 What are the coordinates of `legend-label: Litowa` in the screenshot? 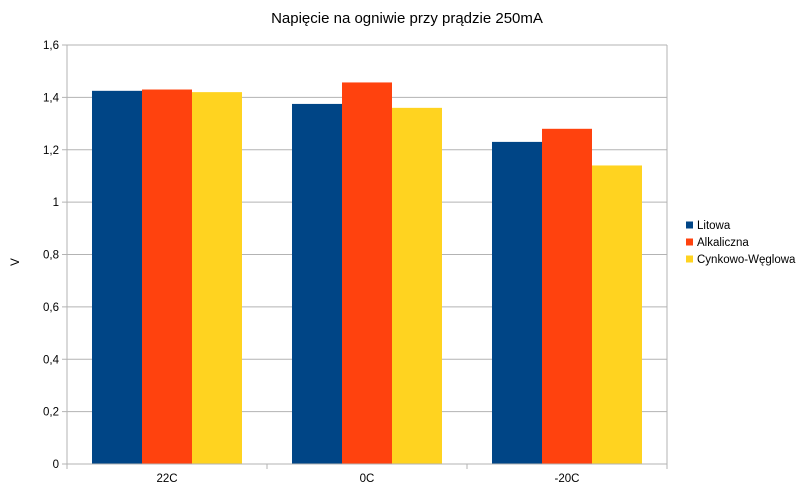 It's located at (714, 226).